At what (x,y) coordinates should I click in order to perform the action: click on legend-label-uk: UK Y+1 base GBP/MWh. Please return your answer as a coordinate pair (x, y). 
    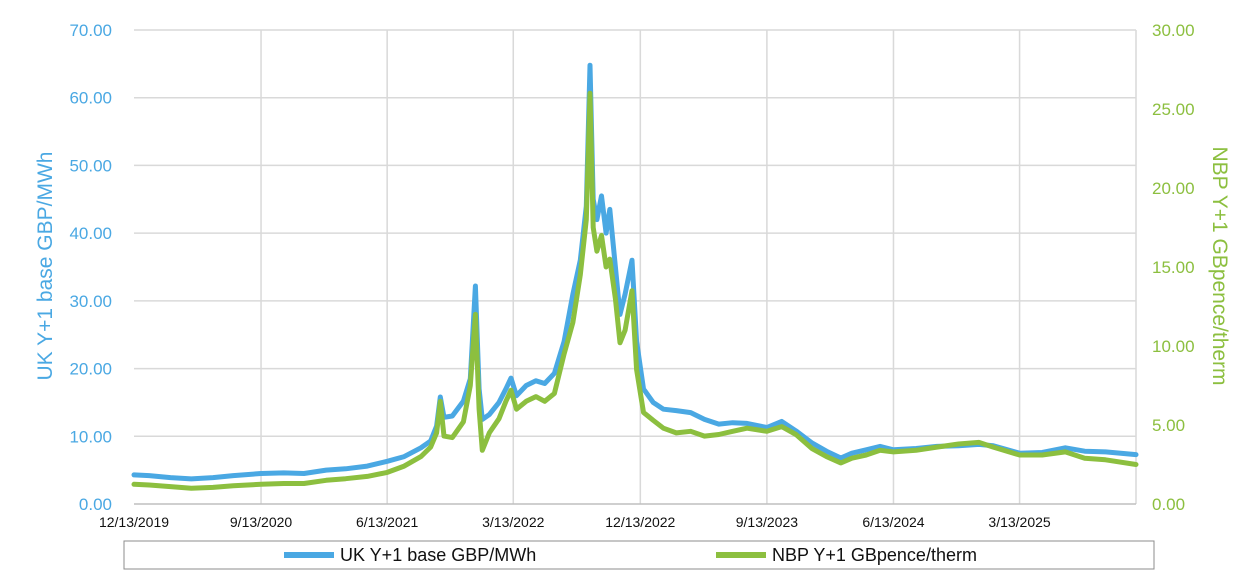
    Looking at the image, I should click on (438, 555).